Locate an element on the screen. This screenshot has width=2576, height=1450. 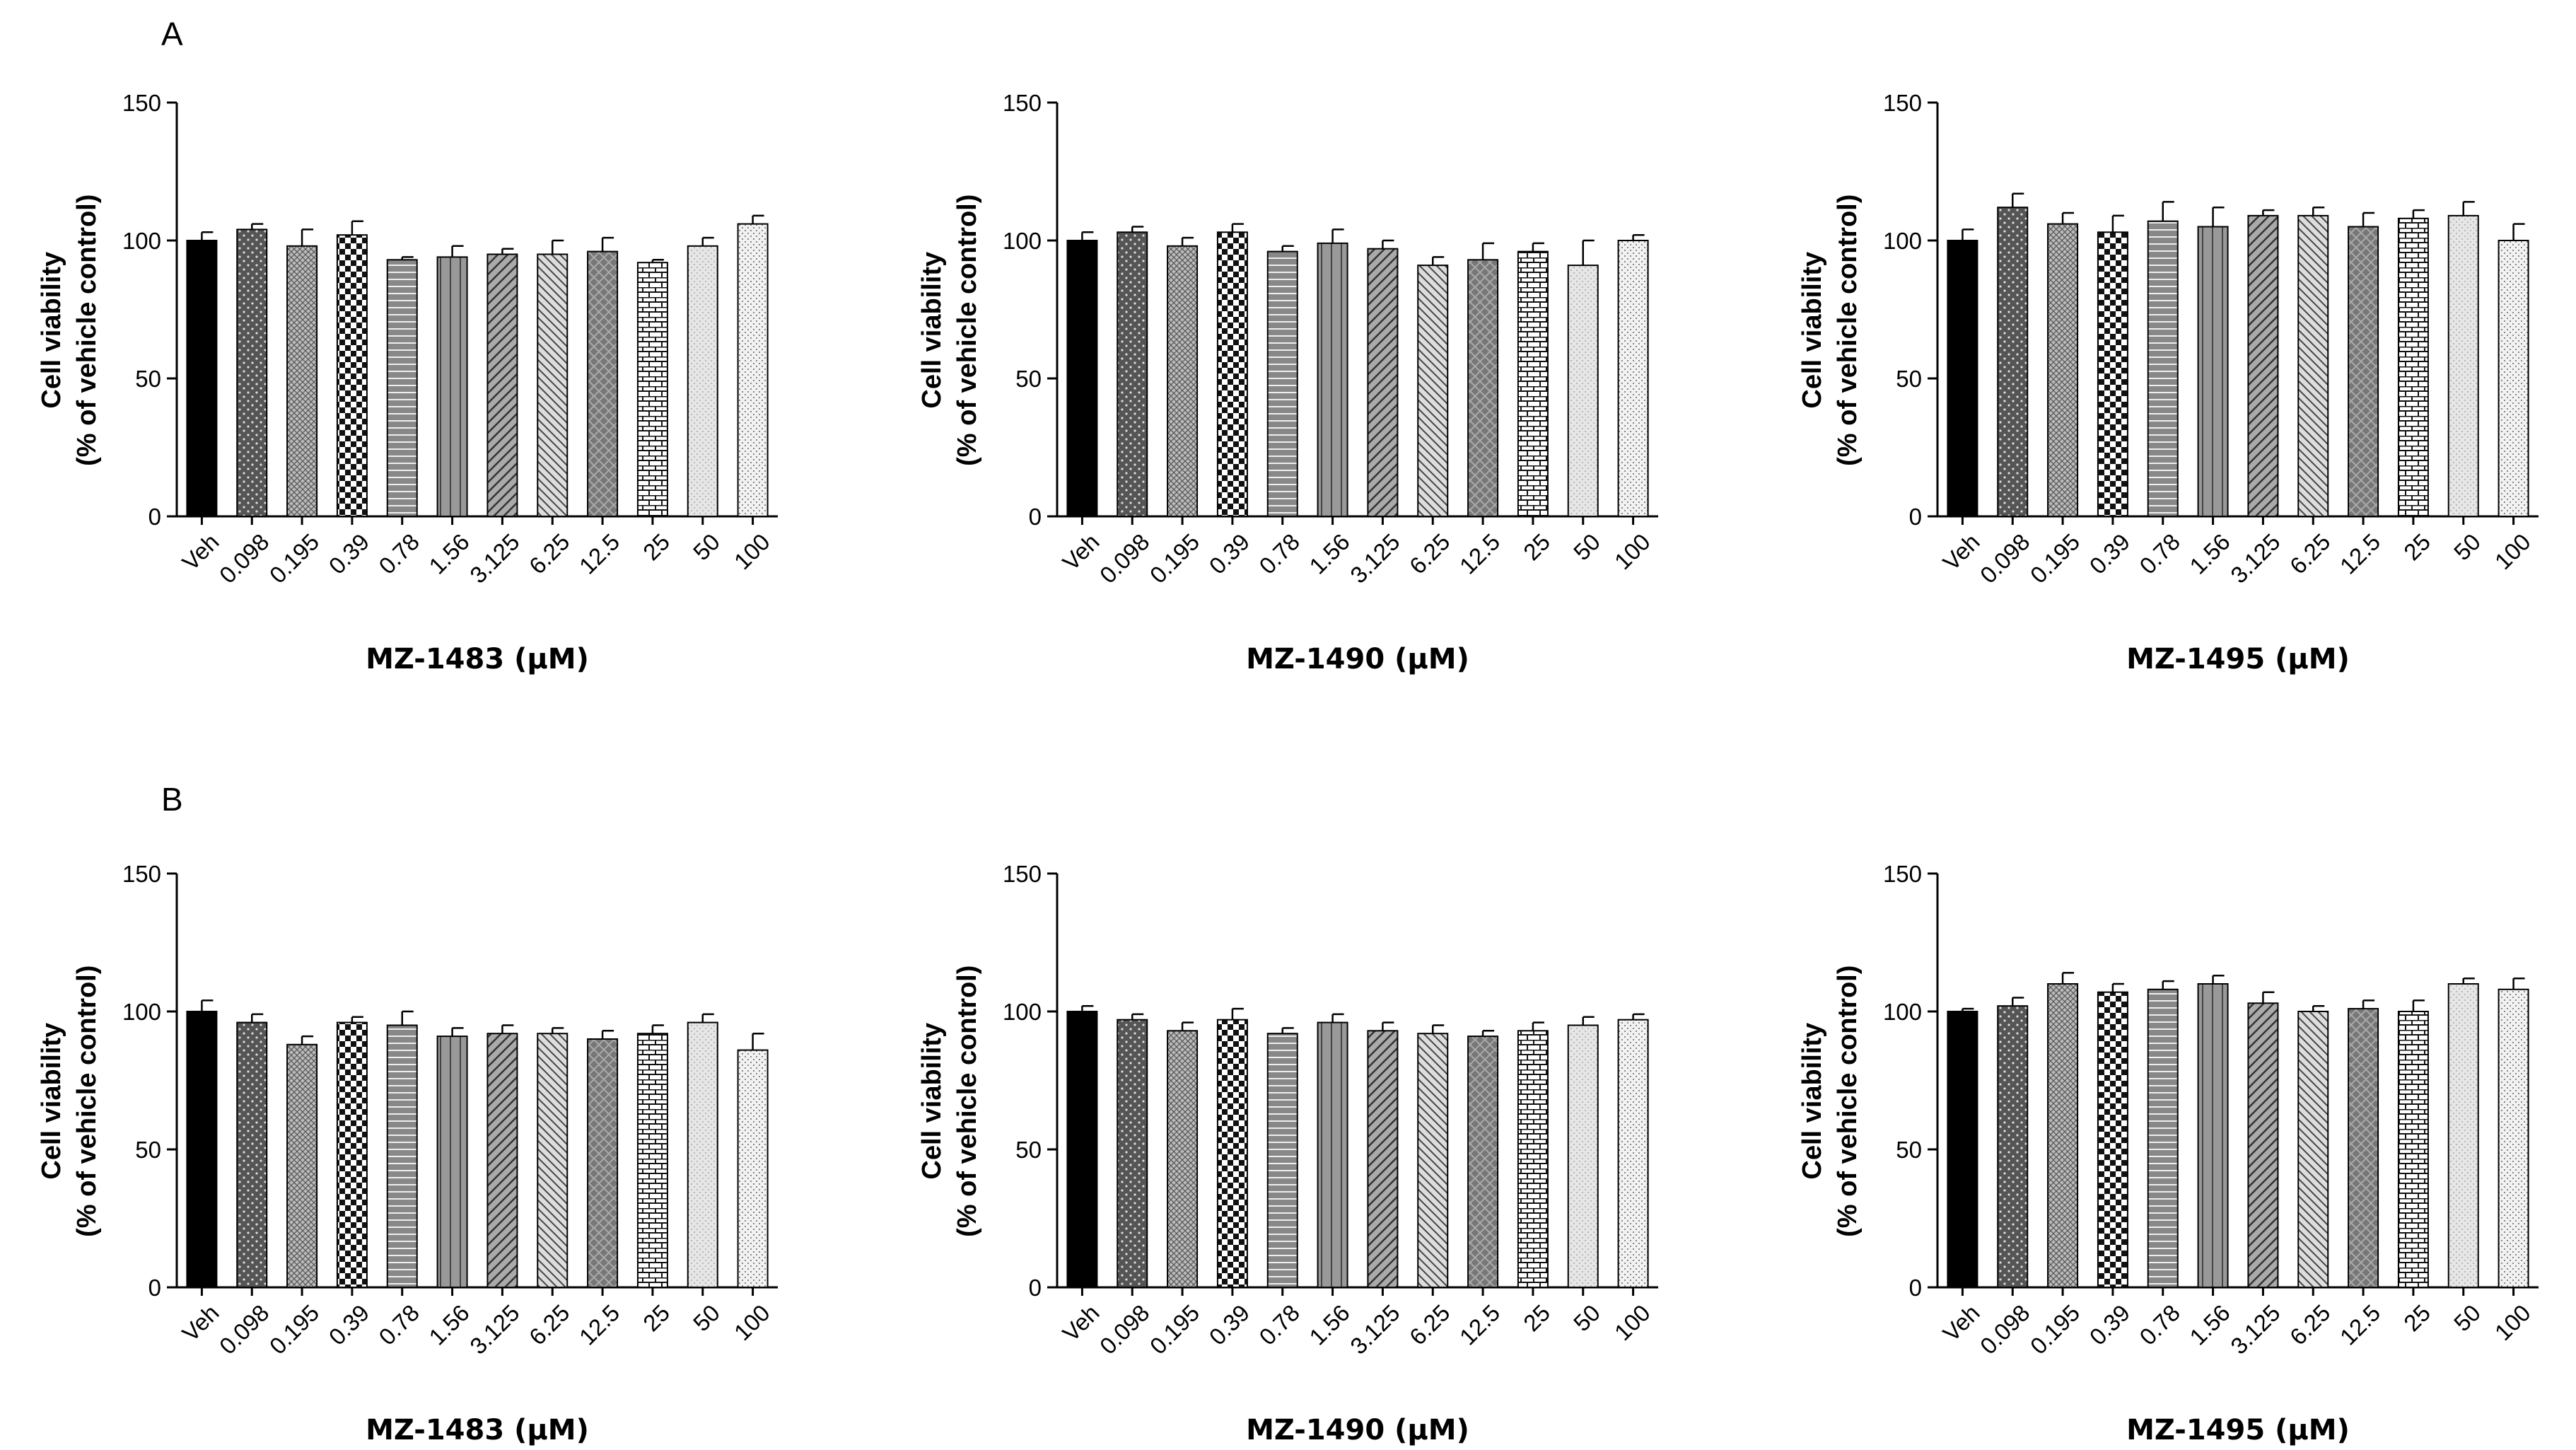
x-tick-label: 0.39 is located at coordinates (349, 1324).